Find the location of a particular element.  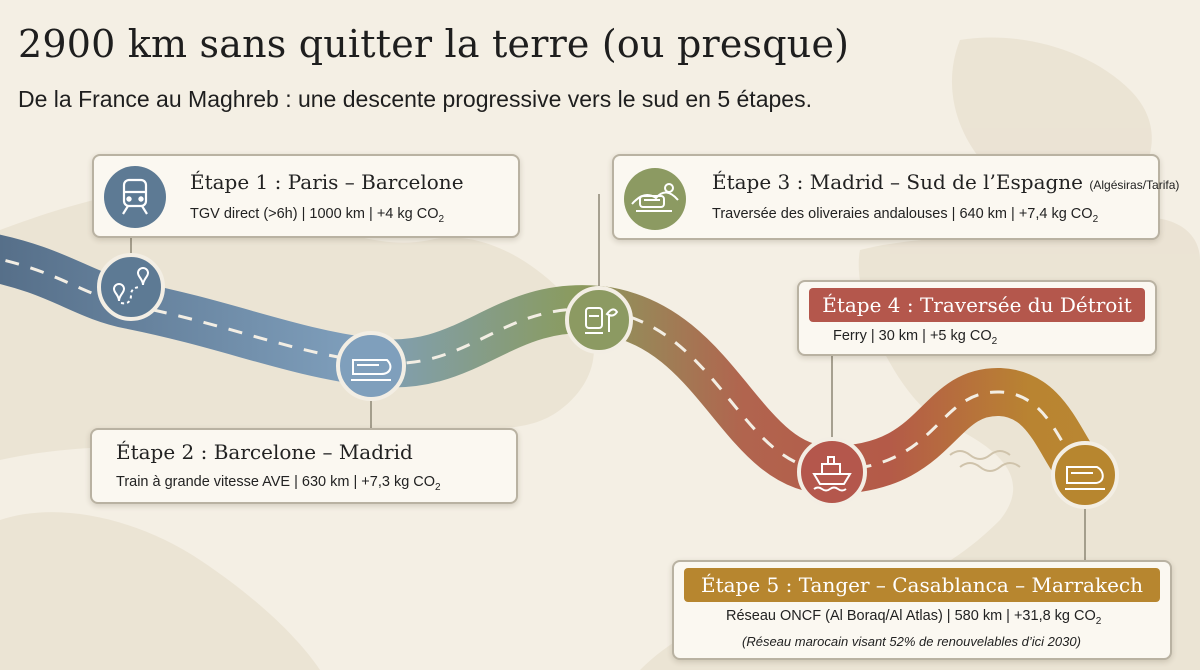

sea-waves-icon is located at coordinates (985, 461).